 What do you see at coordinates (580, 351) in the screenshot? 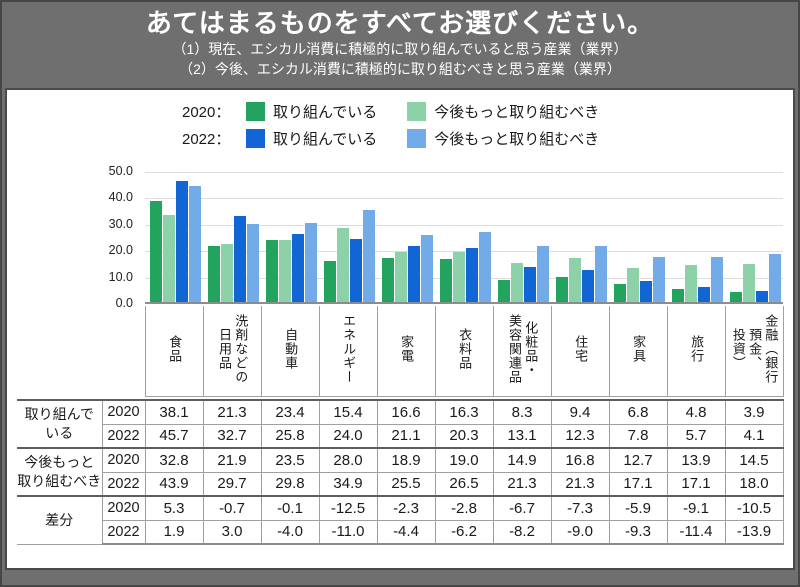
I see `category-label: 住宅` at bounding box center [580, 351].